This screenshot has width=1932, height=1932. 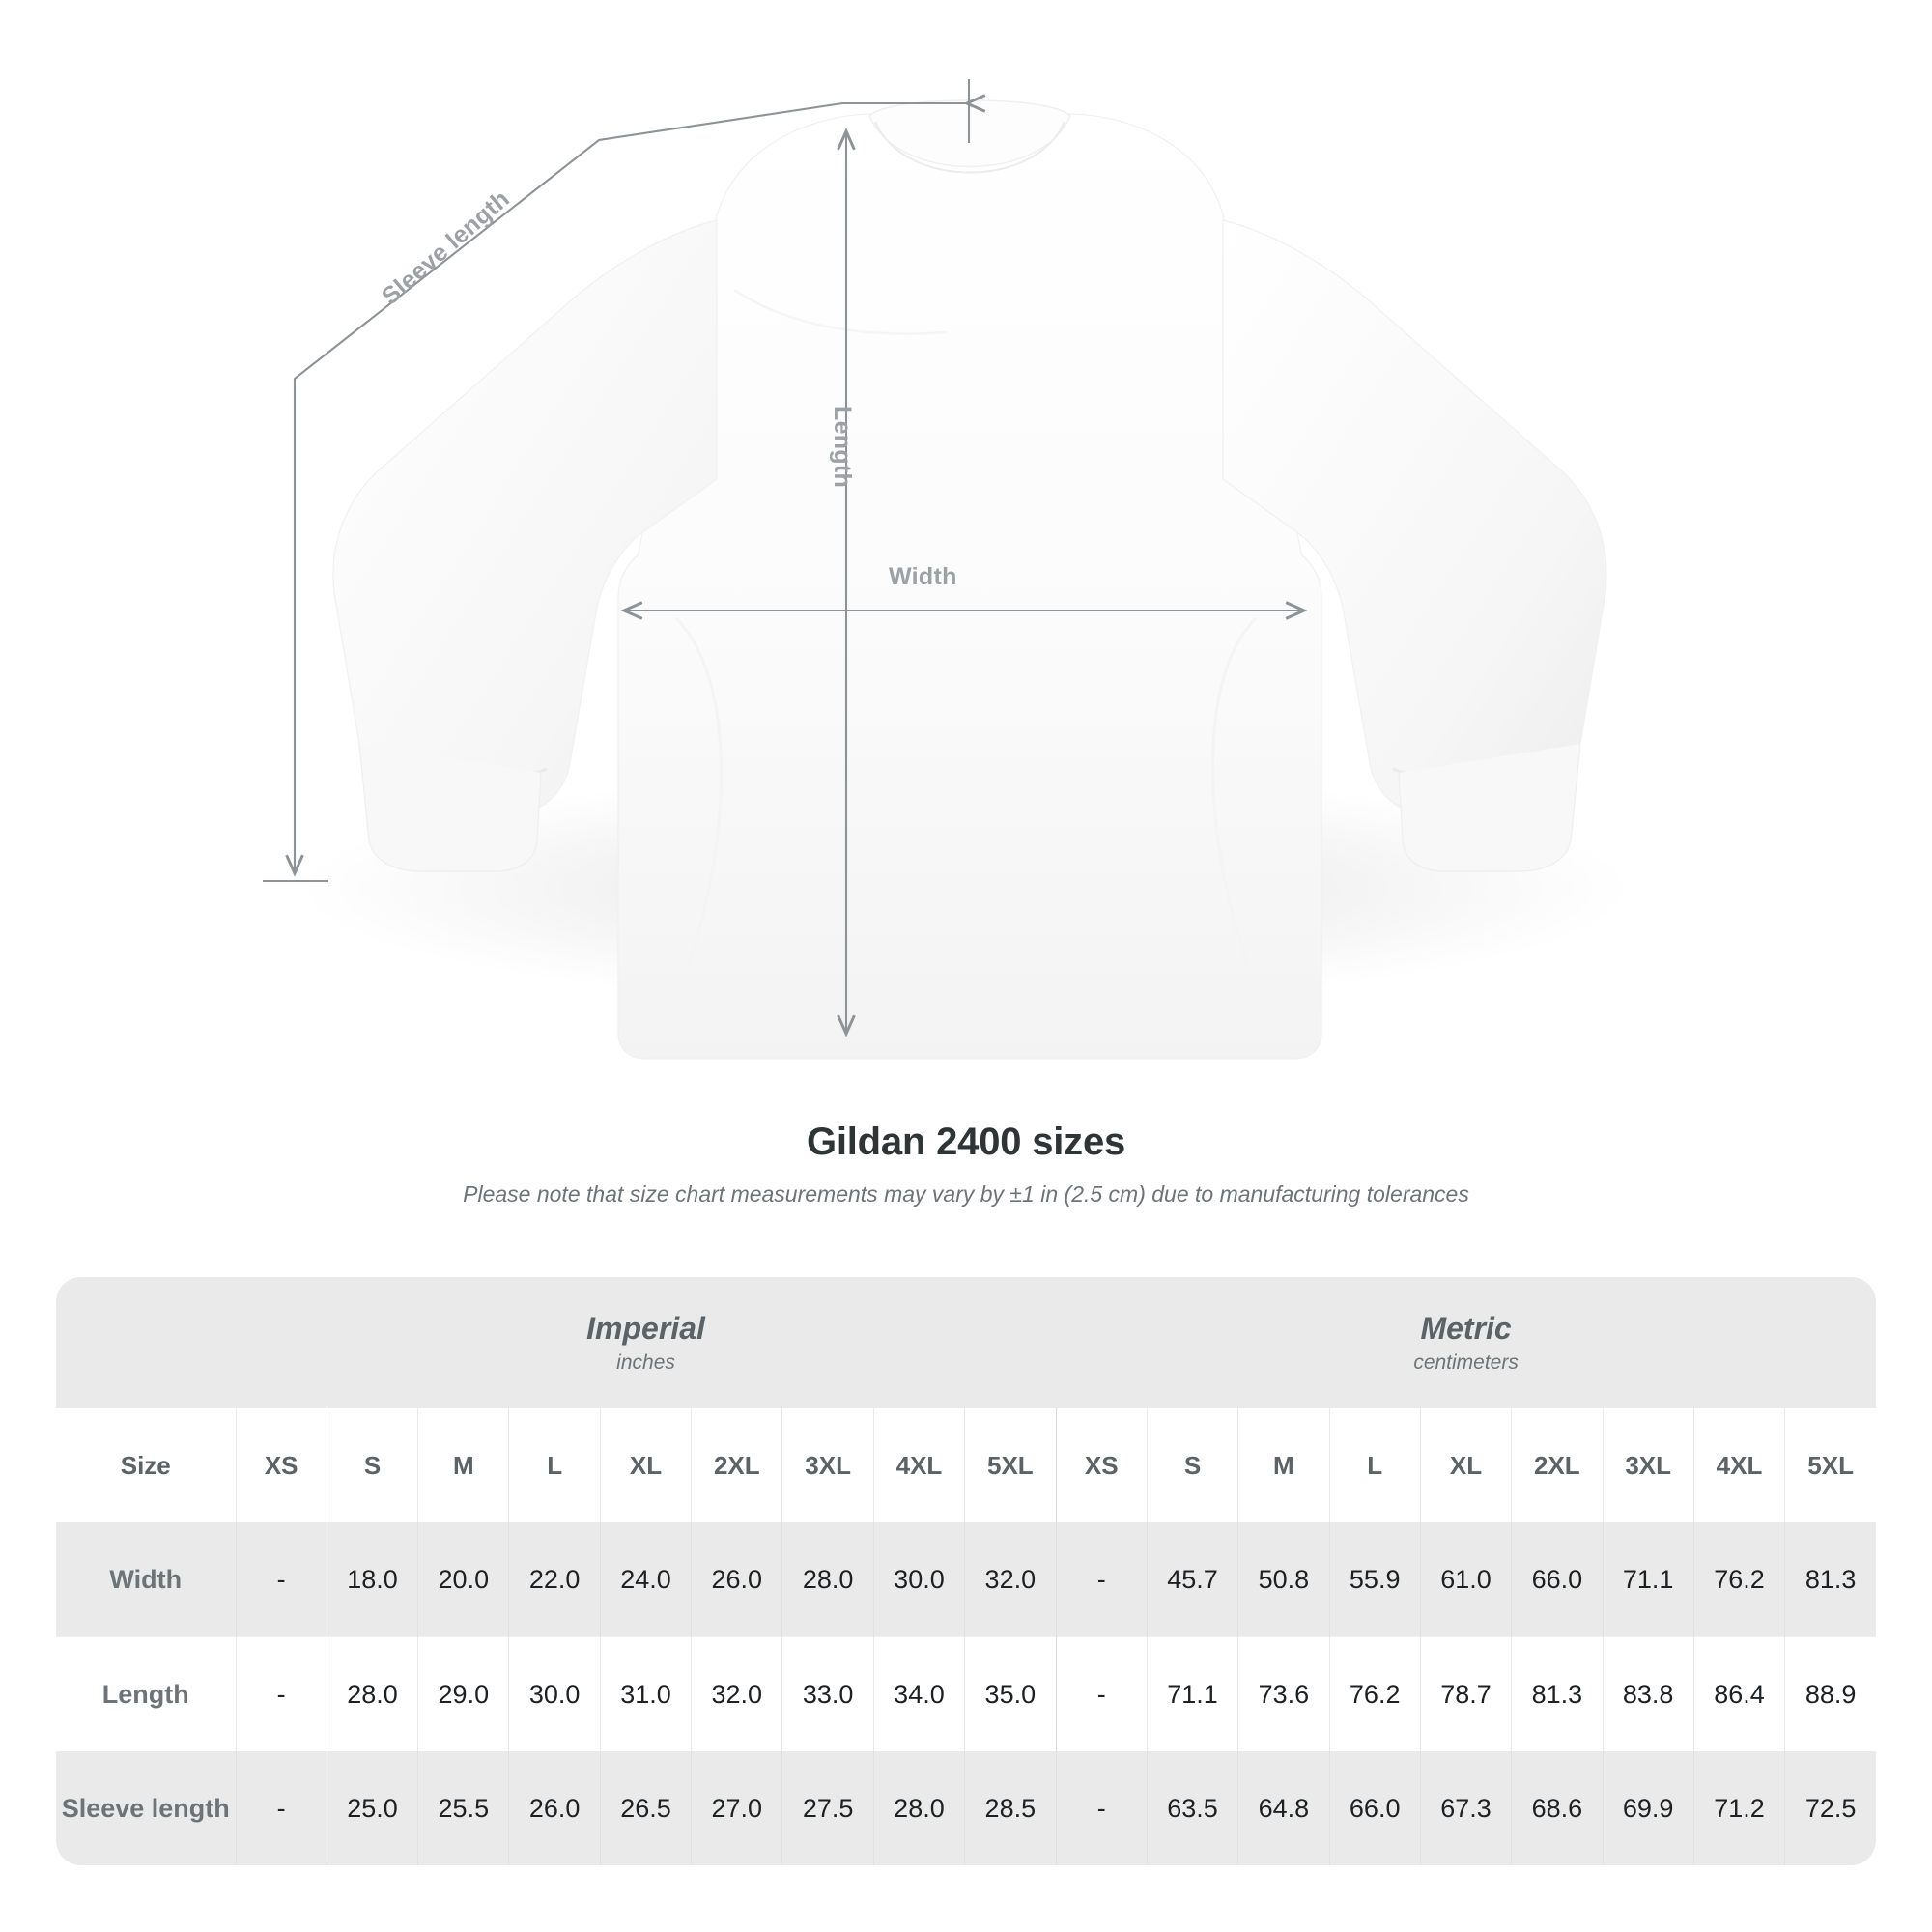 What do you see at coordinates (146, 1342) in the screenshot?
I see `table-corner-cell` at bounding box center [146, 1342].